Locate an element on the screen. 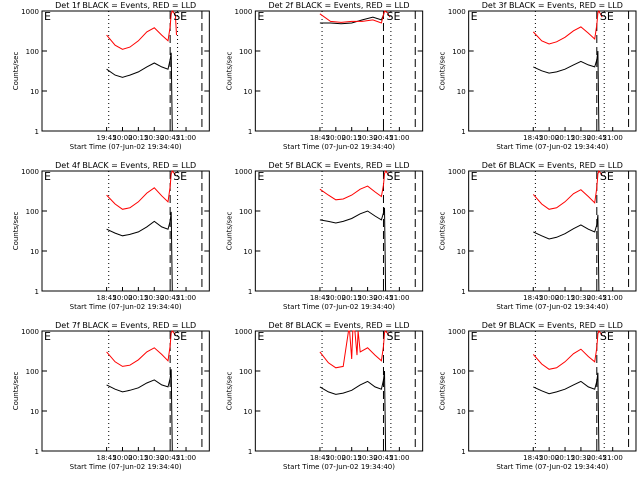 The image size is (640, 480). det-8-ytick-label: 100 is located at coordinates (245, 372).